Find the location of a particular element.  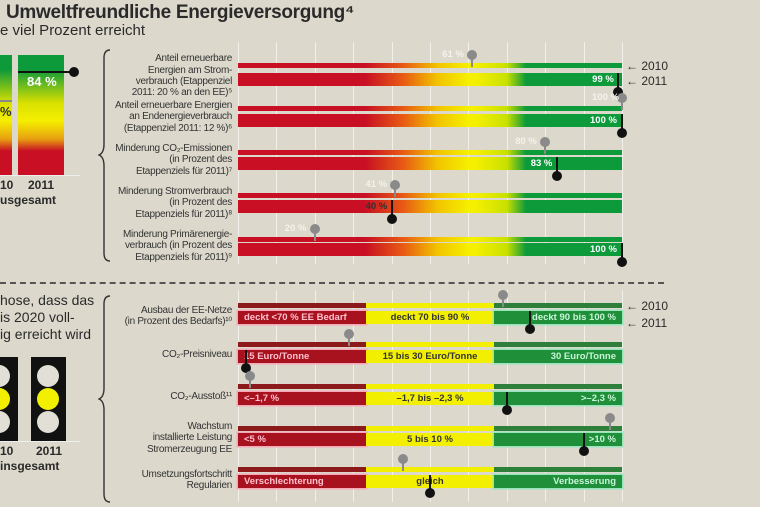

overall-caption: usgesamt is located at coordinates (28, 200).